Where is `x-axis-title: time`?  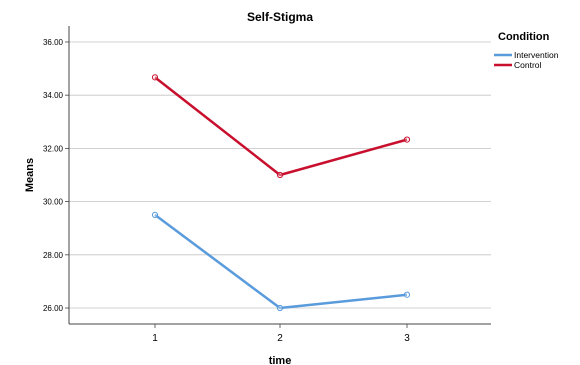
x-axis-title: time is located at coordinates (280, 360).